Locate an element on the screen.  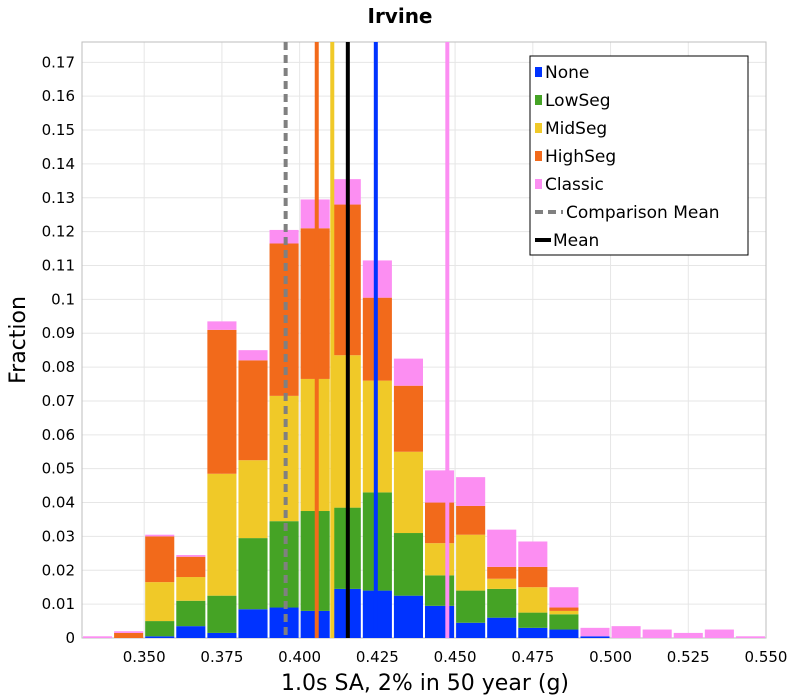
legend-label: MidSeg is located at coordinates (576, 129).